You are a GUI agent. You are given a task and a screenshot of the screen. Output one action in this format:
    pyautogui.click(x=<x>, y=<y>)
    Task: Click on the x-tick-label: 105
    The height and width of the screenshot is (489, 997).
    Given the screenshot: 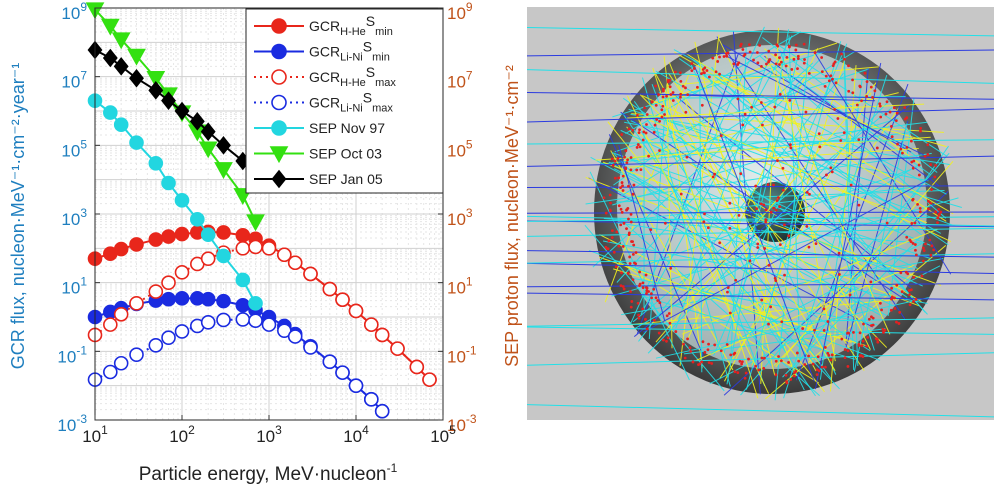 What is the action you would take?
    pyautogui.click(x=443, y=434)
    